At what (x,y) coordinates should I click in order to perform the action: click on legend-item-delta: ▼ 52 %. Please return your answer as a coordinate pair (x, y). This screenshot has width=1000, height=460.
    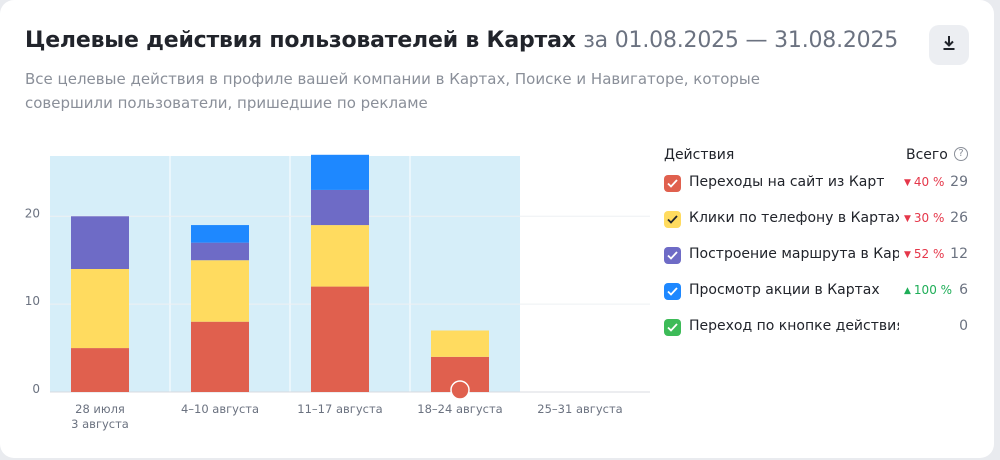
    Looking at the image, I should click on (924, 254).